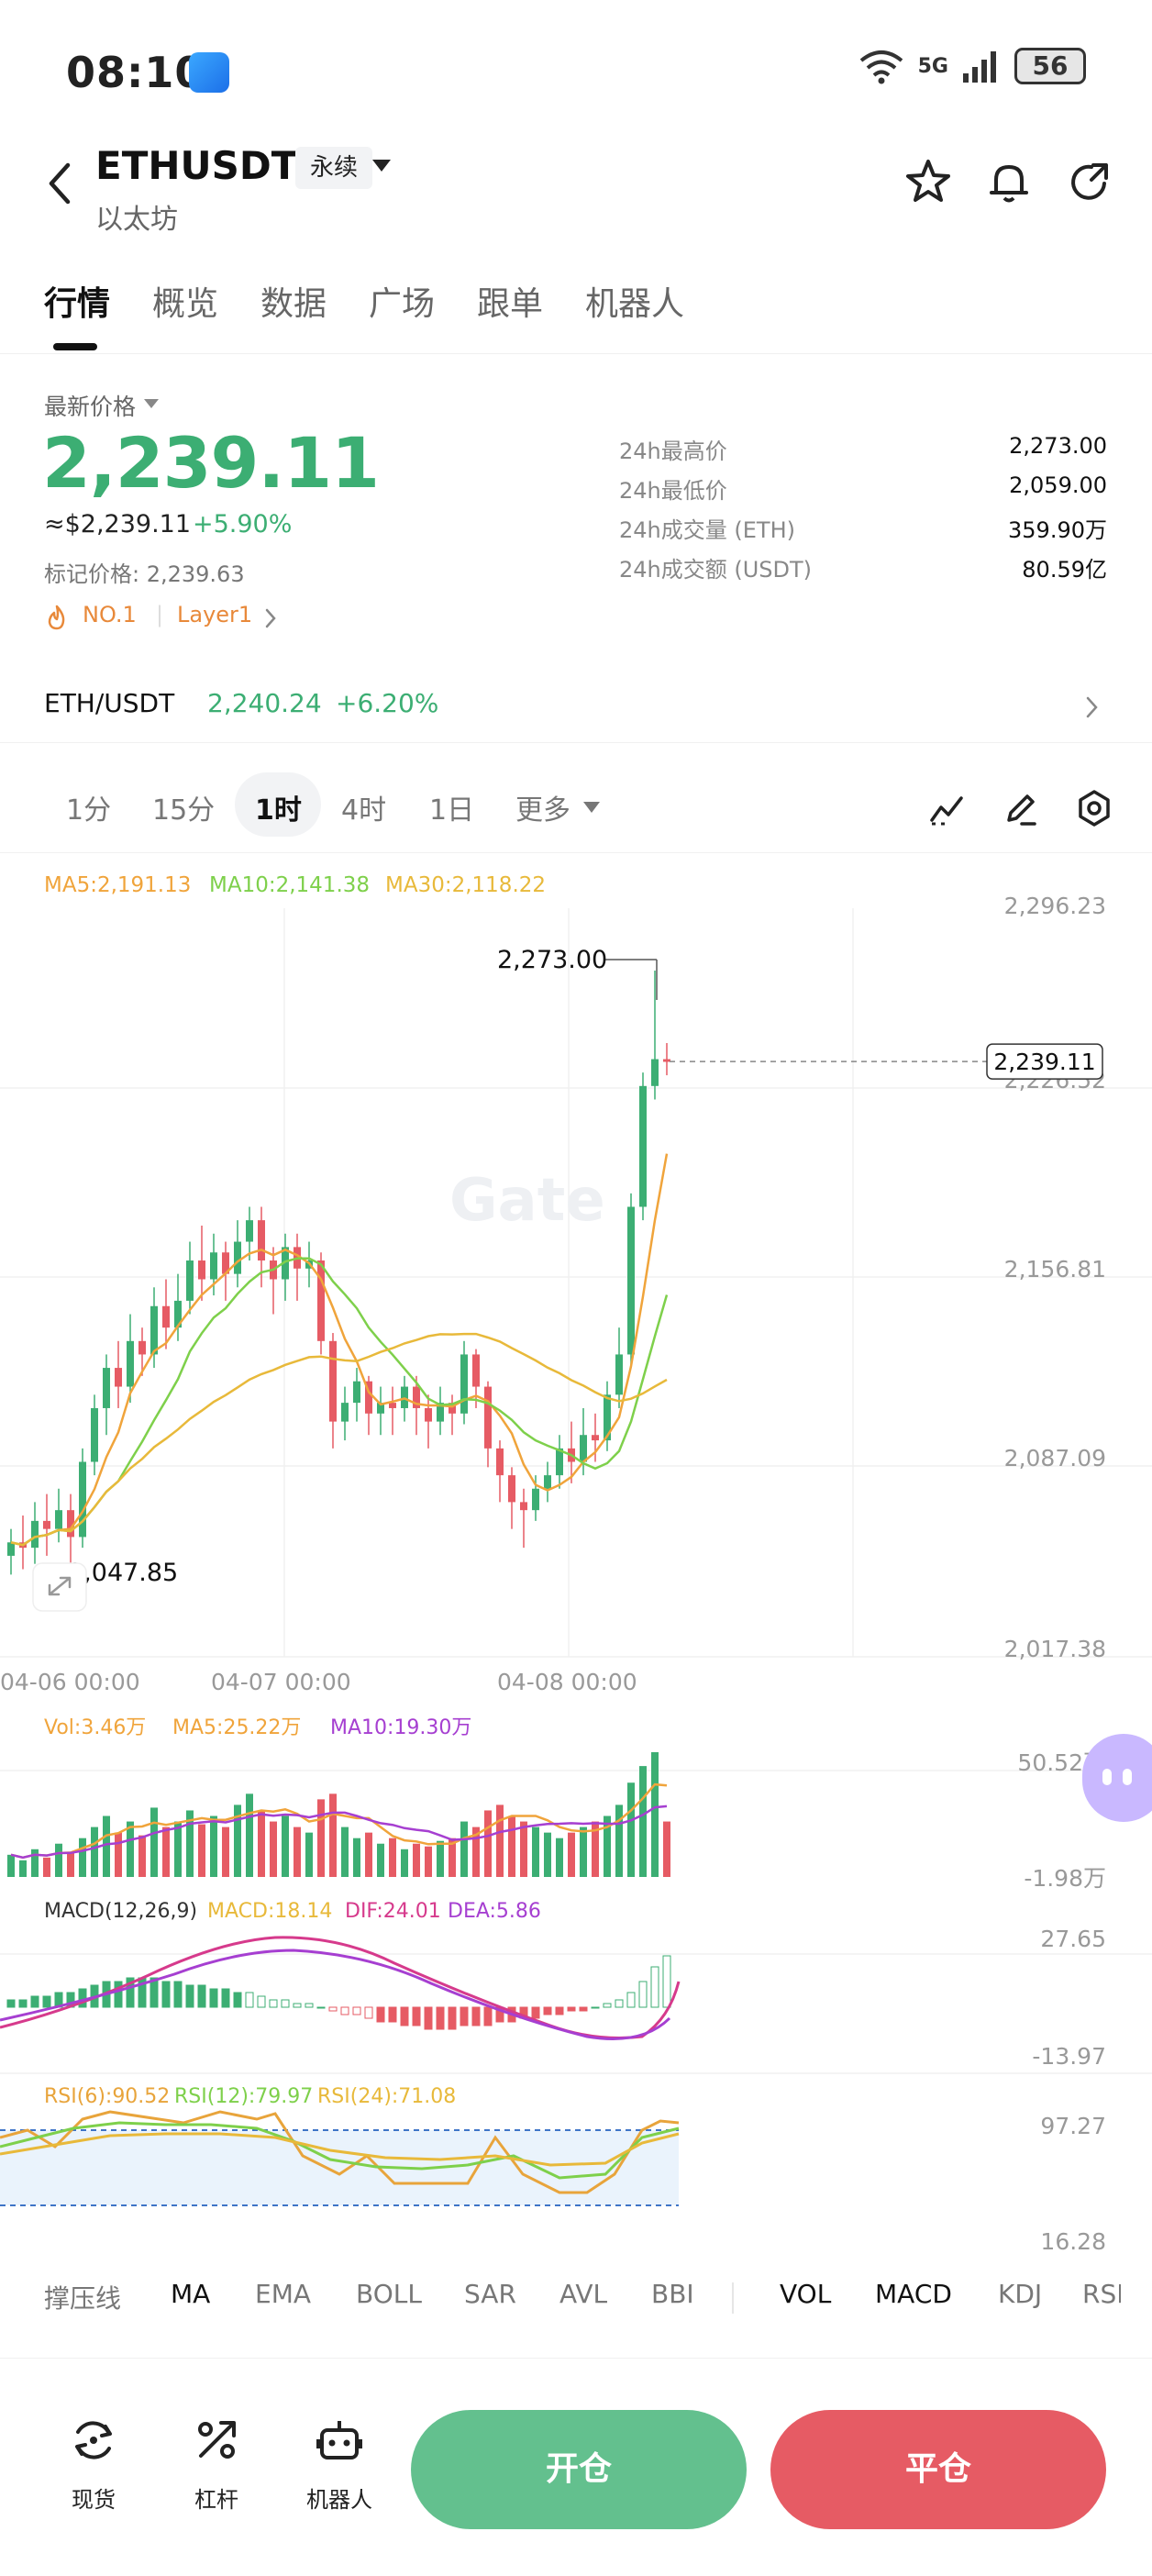  What do you see at coordinates (1073, 1939) in the screenshot?
I see `macd-y-tick: 27.65` at bounding box center [1073, 1939].